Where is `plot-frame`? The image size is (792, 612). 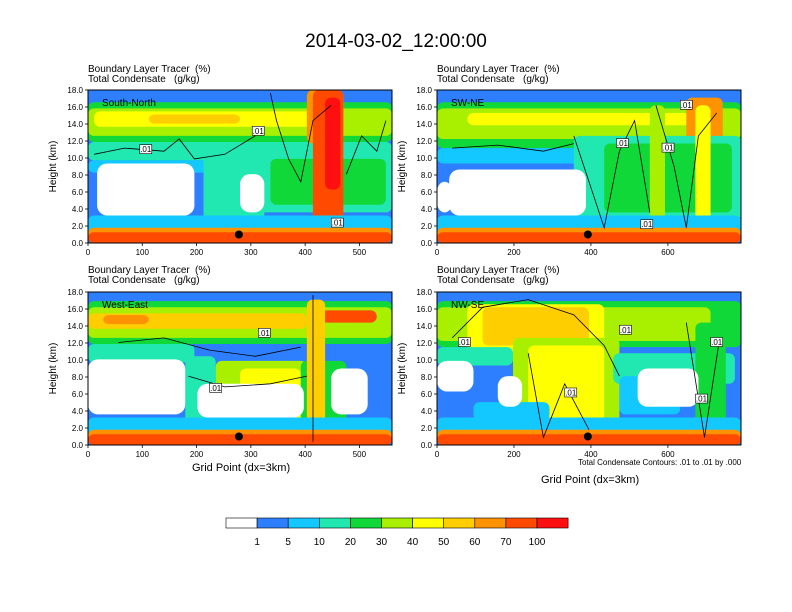
plot-frame is located at coordinates (589, 166).